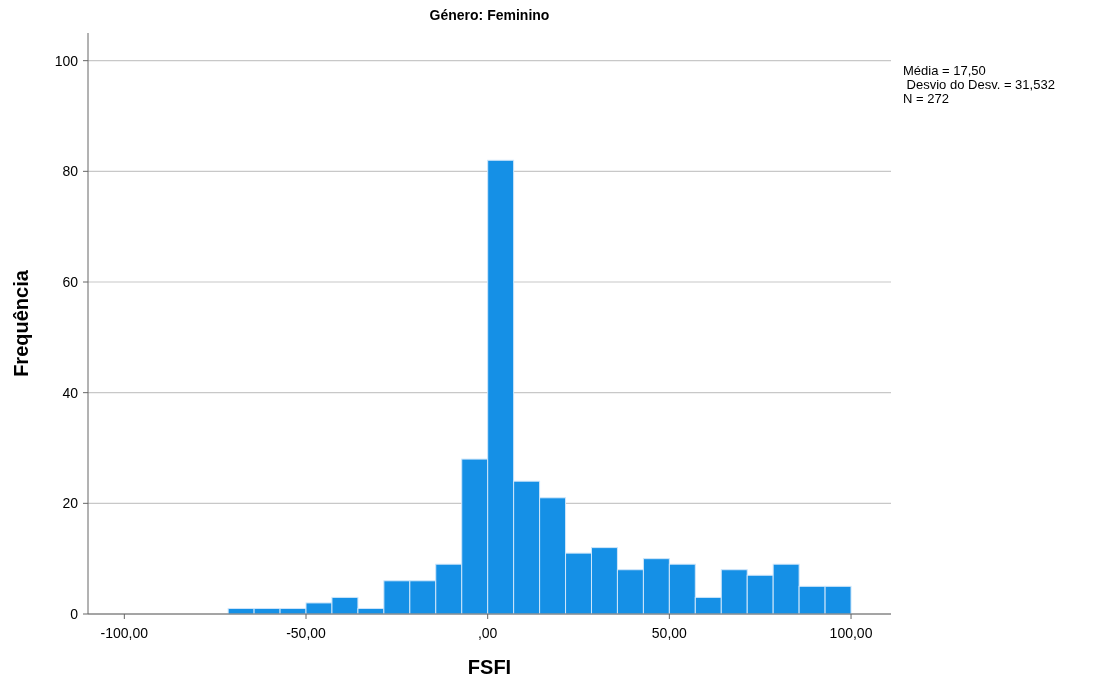 Image resolution: width=1111 pixels, height=686 pixels. What do you see at coordinates (70, 281) in the screenshot?
I see `y-tick-label: 60` at bounding box center [70, 281].